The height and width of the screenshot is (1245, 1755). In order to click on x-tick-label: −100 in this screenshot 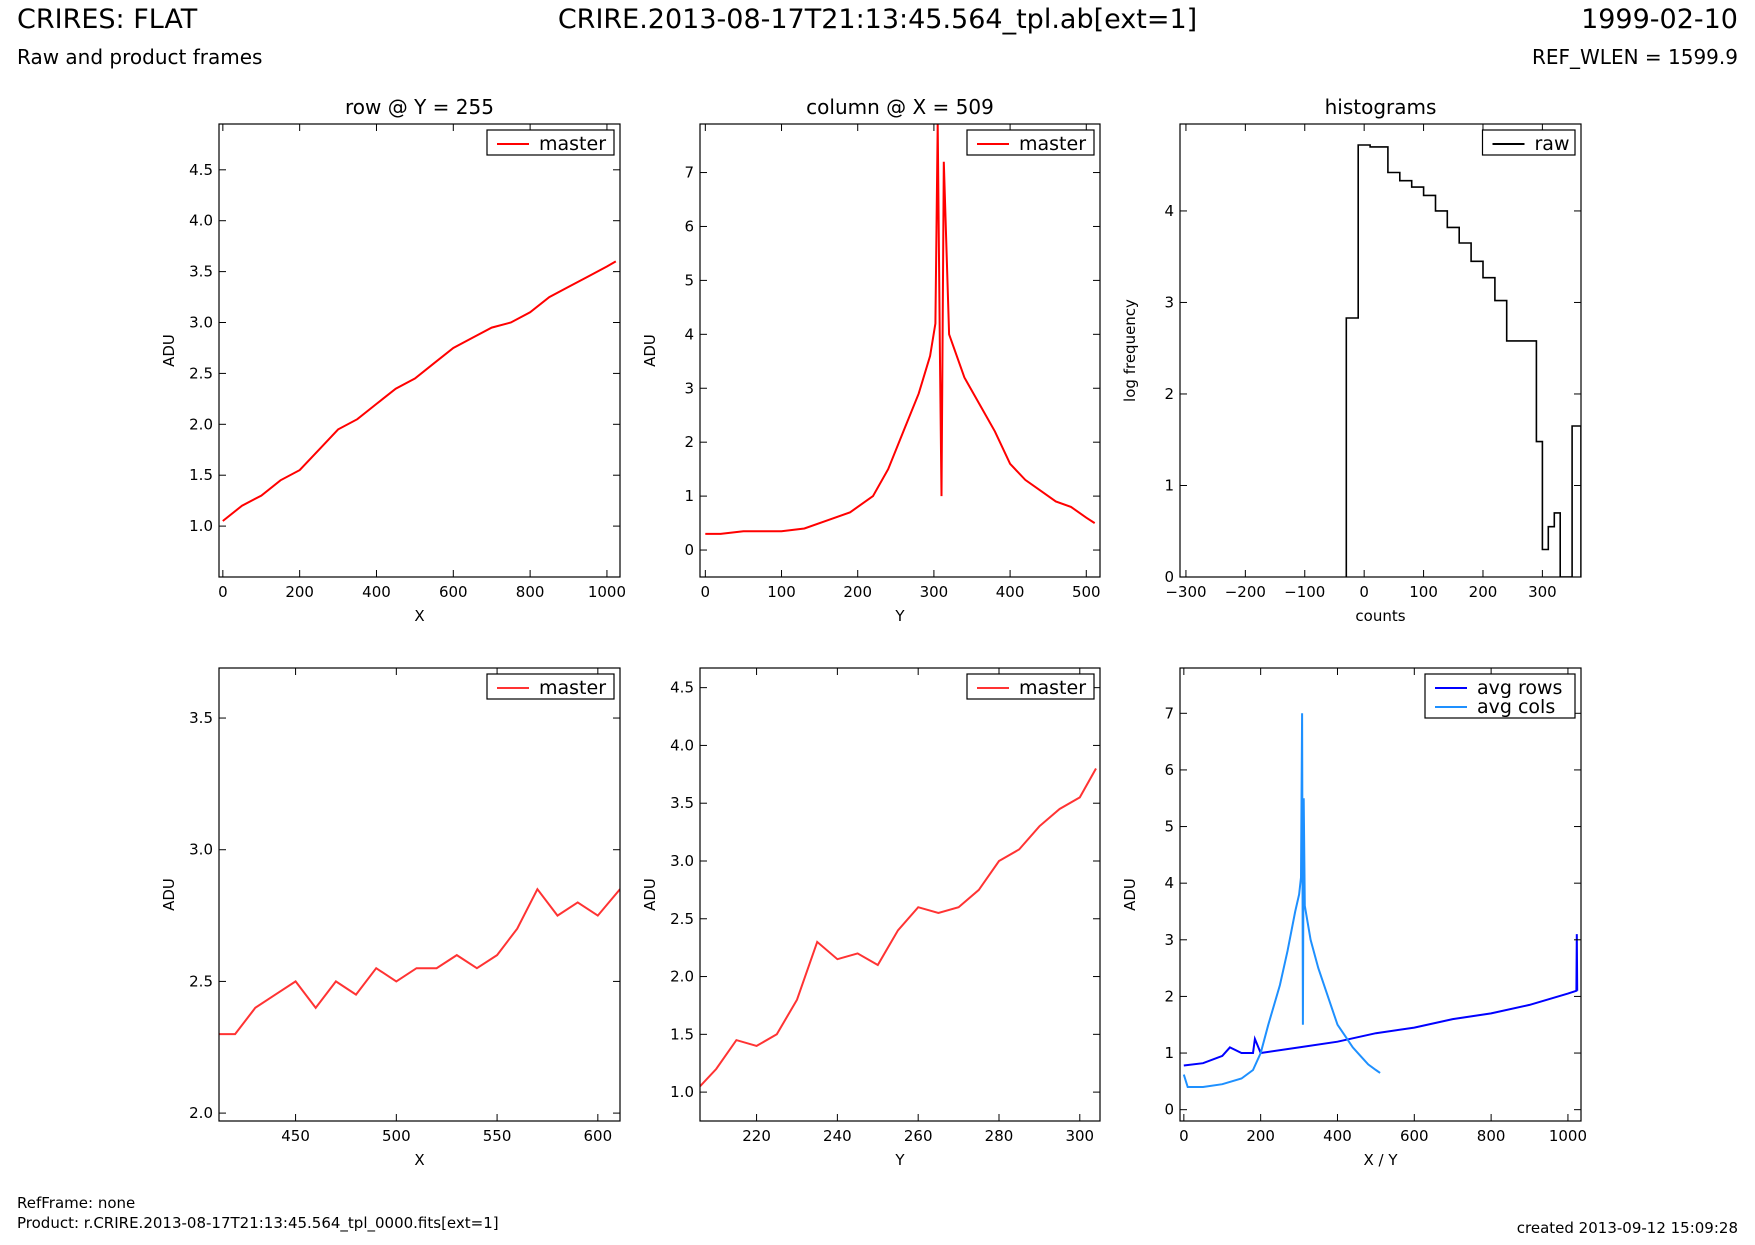, I will do `click(1304, 592)`.